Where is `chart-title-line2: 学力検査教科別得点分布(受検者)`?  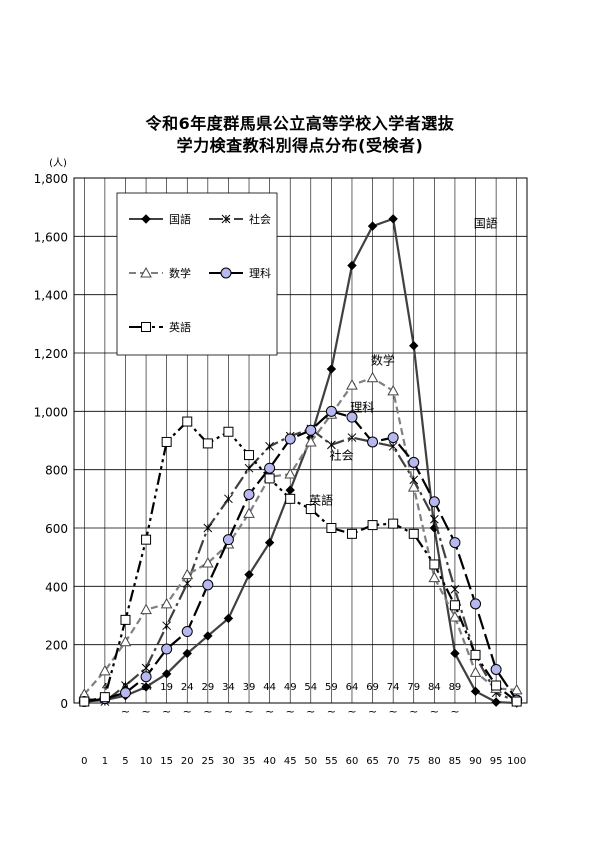
chart-title-line2: 学力検査教科別得点分布(受検者) is located at coordinates (300, 145).